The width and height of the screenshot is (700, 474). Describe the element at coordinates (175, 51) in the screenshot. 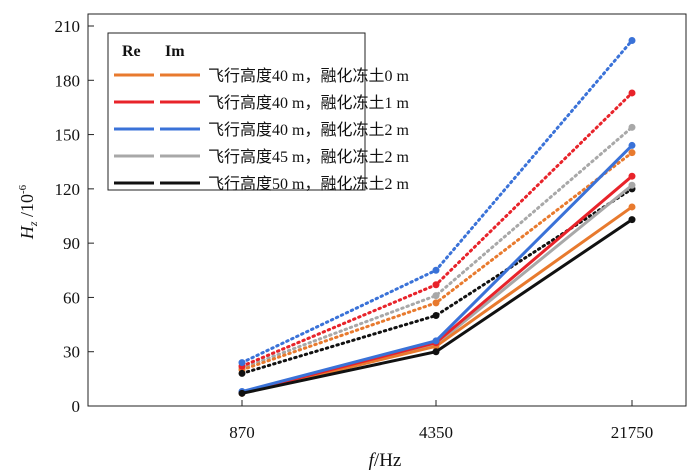

I see `legend-header-im: Im` at that location.